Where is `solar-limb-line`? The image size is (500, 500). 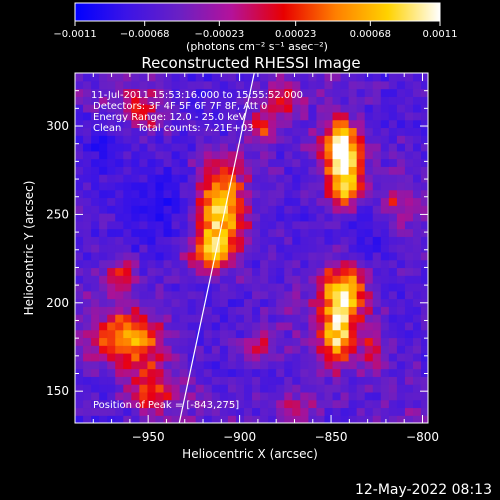
solar-limb-line is located at coordinates (216, 248).